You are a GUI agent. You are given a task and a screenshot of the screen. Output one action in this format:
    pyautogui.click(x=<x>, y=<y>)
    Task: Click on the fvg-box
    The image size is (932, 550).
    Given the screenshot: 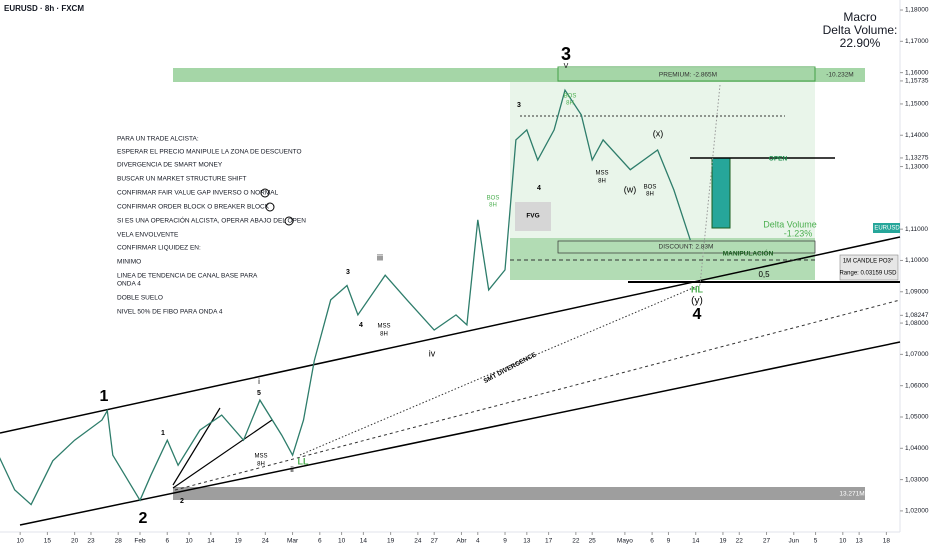 What is the action you would take?
    pyautogui.click(x=533, y=216)
    